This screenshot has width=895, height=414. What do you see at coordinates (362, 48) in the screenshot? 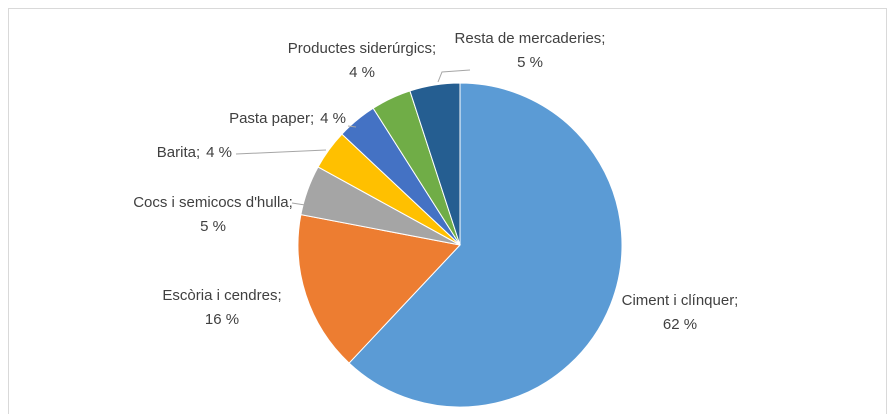
I see `category-label: Productes siderúrgics;` at bounding box center [362, 48].